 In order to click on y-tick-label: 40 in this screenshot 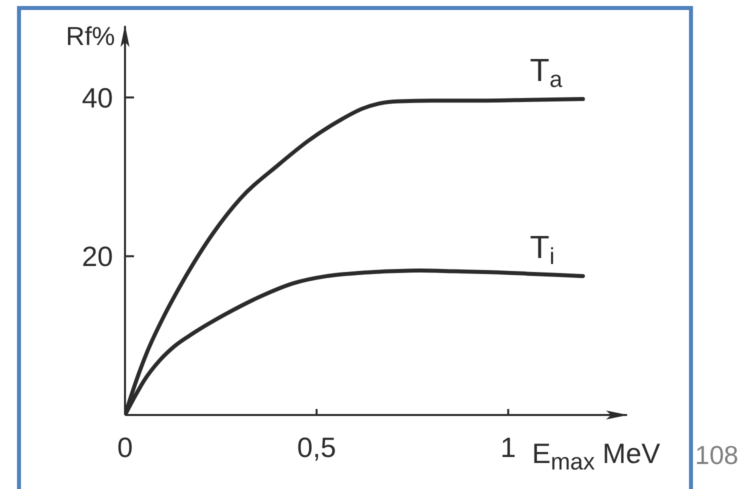, I will do `click(97, 98)`.